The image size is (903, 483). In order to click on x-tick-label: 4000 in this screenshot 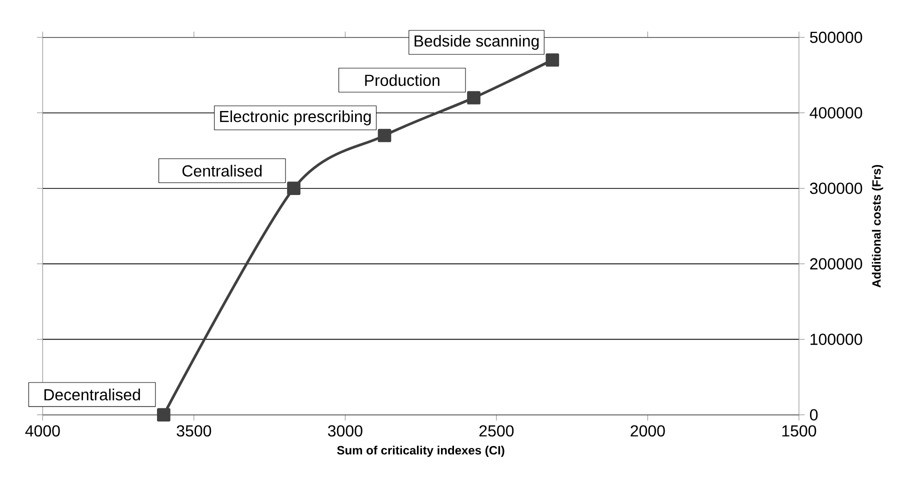, I will do `click(42, 431)`.